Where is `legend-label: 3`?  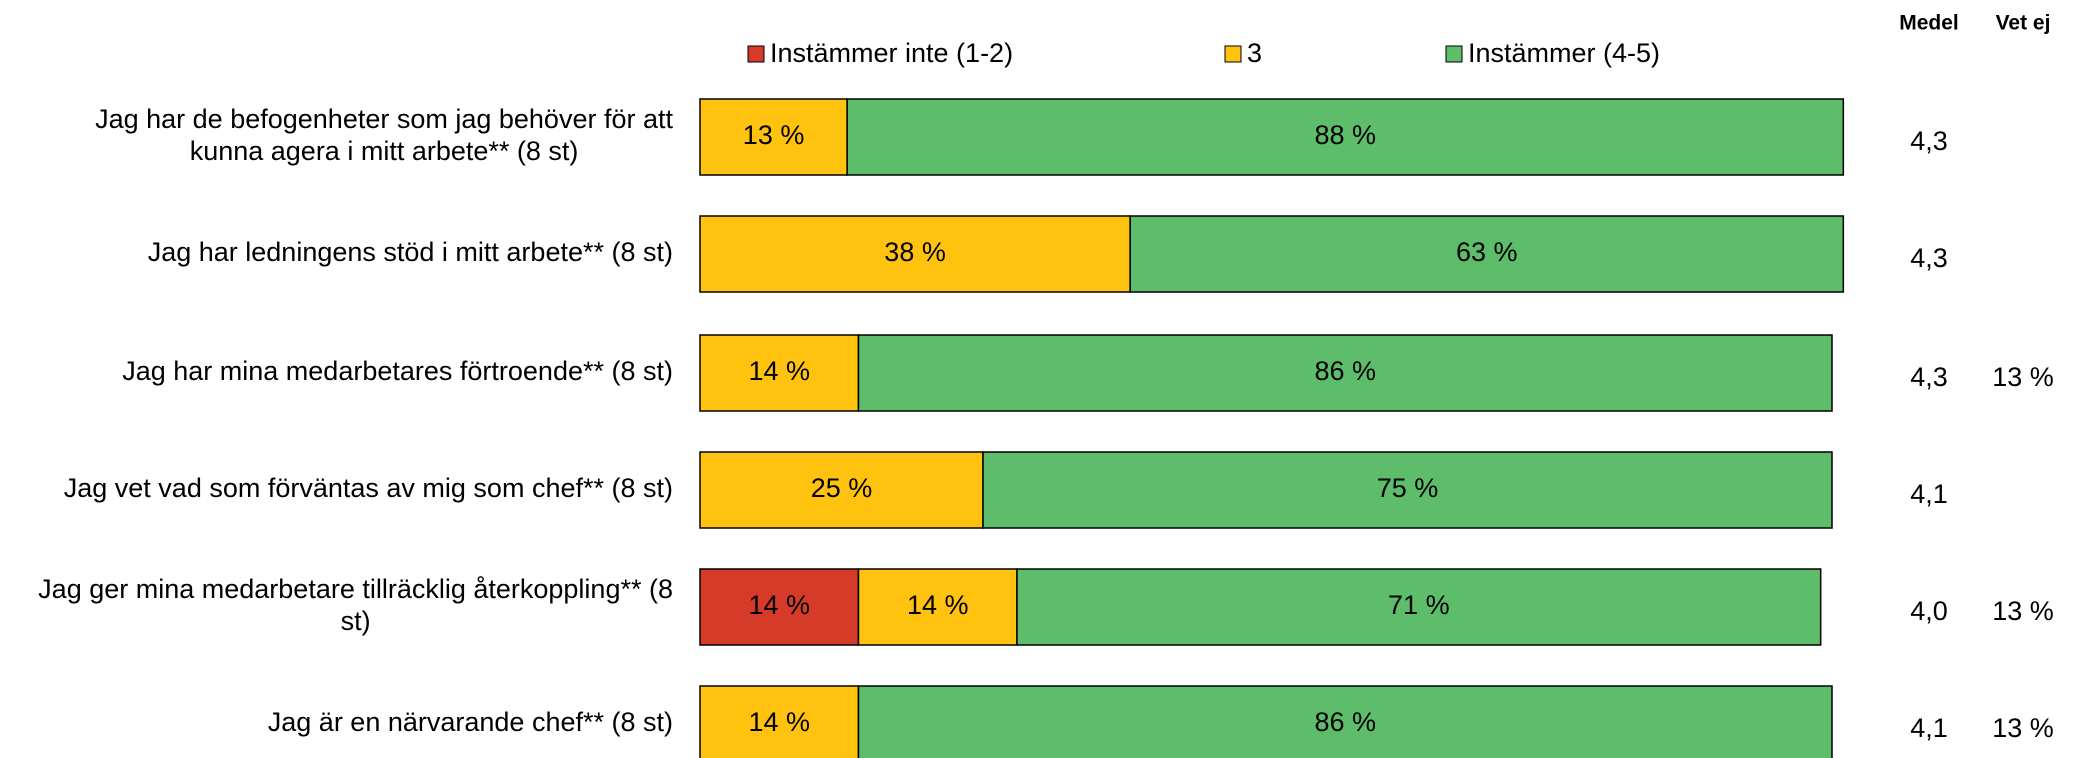 legend-label: 3 is located at coordinates (1254, 53).